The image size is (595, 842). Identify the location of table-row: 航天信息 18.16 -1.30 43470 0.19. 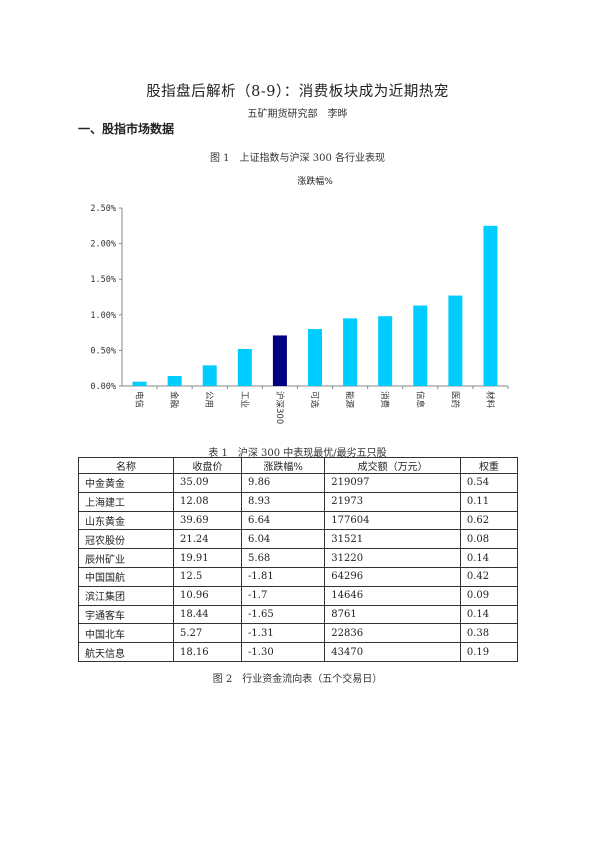
(298, 652).